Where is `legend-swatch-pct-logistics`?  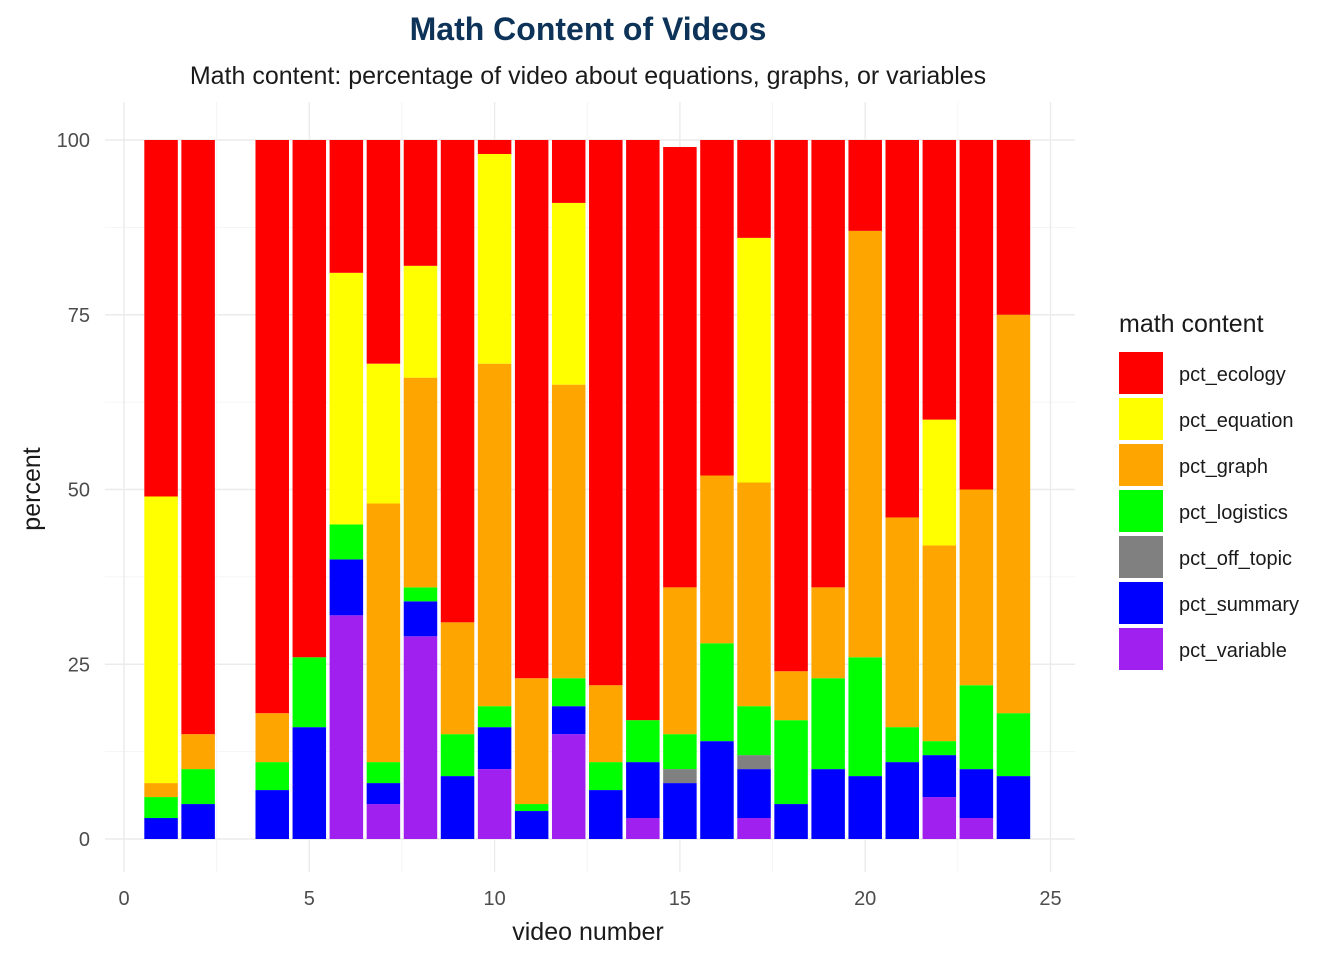
legend-swatch-pct-logistics is located at coordinates (1141, 511).